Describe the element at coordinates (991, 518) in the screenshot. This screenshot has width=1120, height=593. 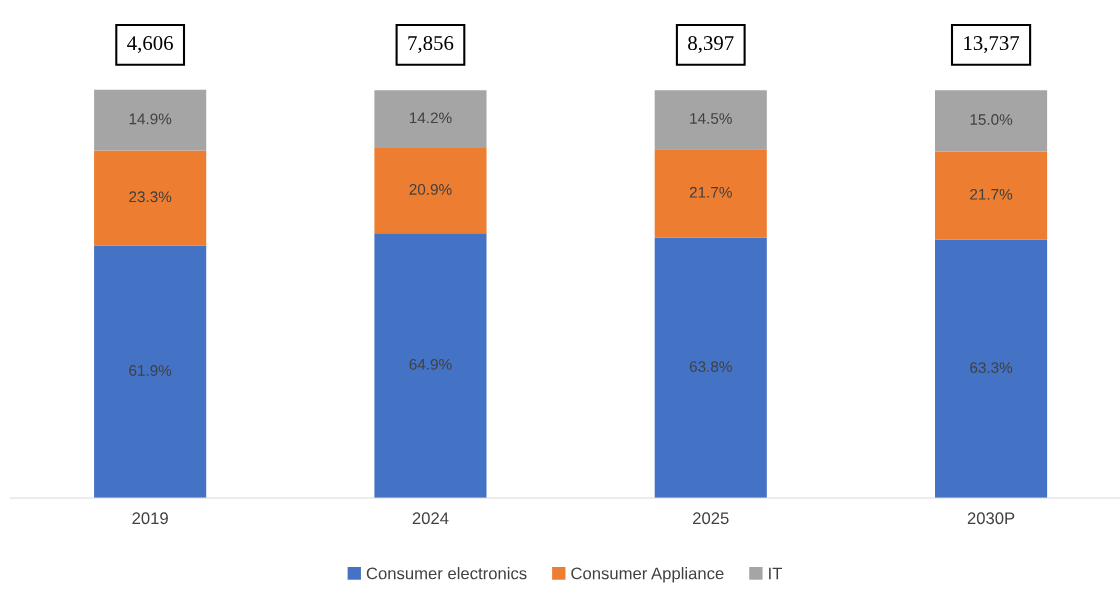
I see `x-tick-label: 2030P` at that location.